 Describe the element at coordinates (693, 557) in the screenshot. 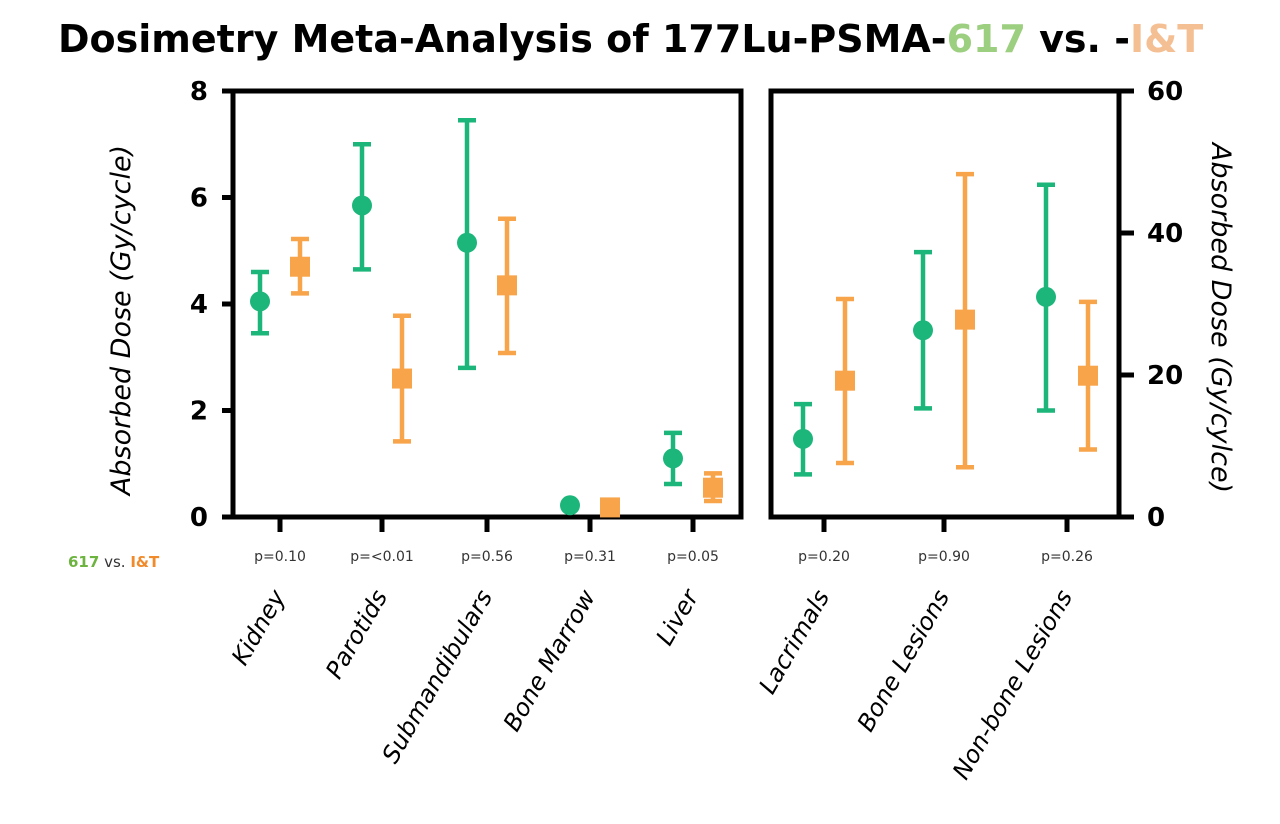

I see `left-p-value: p=0.05` at that location.